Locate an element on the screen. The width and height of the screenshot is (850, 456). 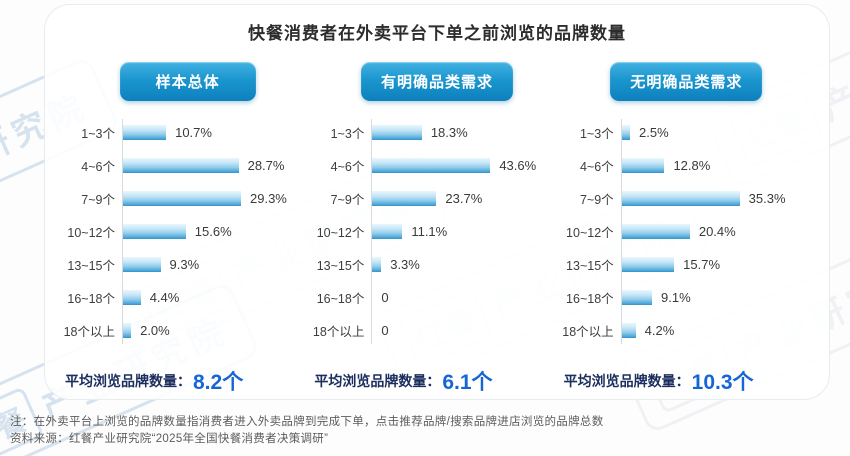
value-label: 20.4% is located at coordinates (717, 231).